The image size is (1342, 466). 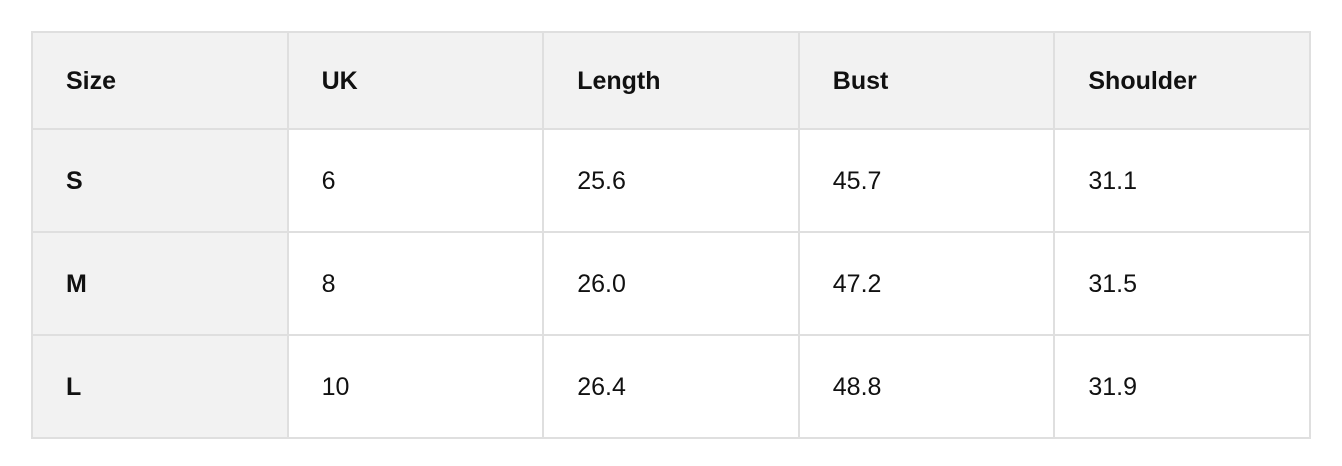 I want to click on cell-l-uk: 10, so click(x=415, y=386).